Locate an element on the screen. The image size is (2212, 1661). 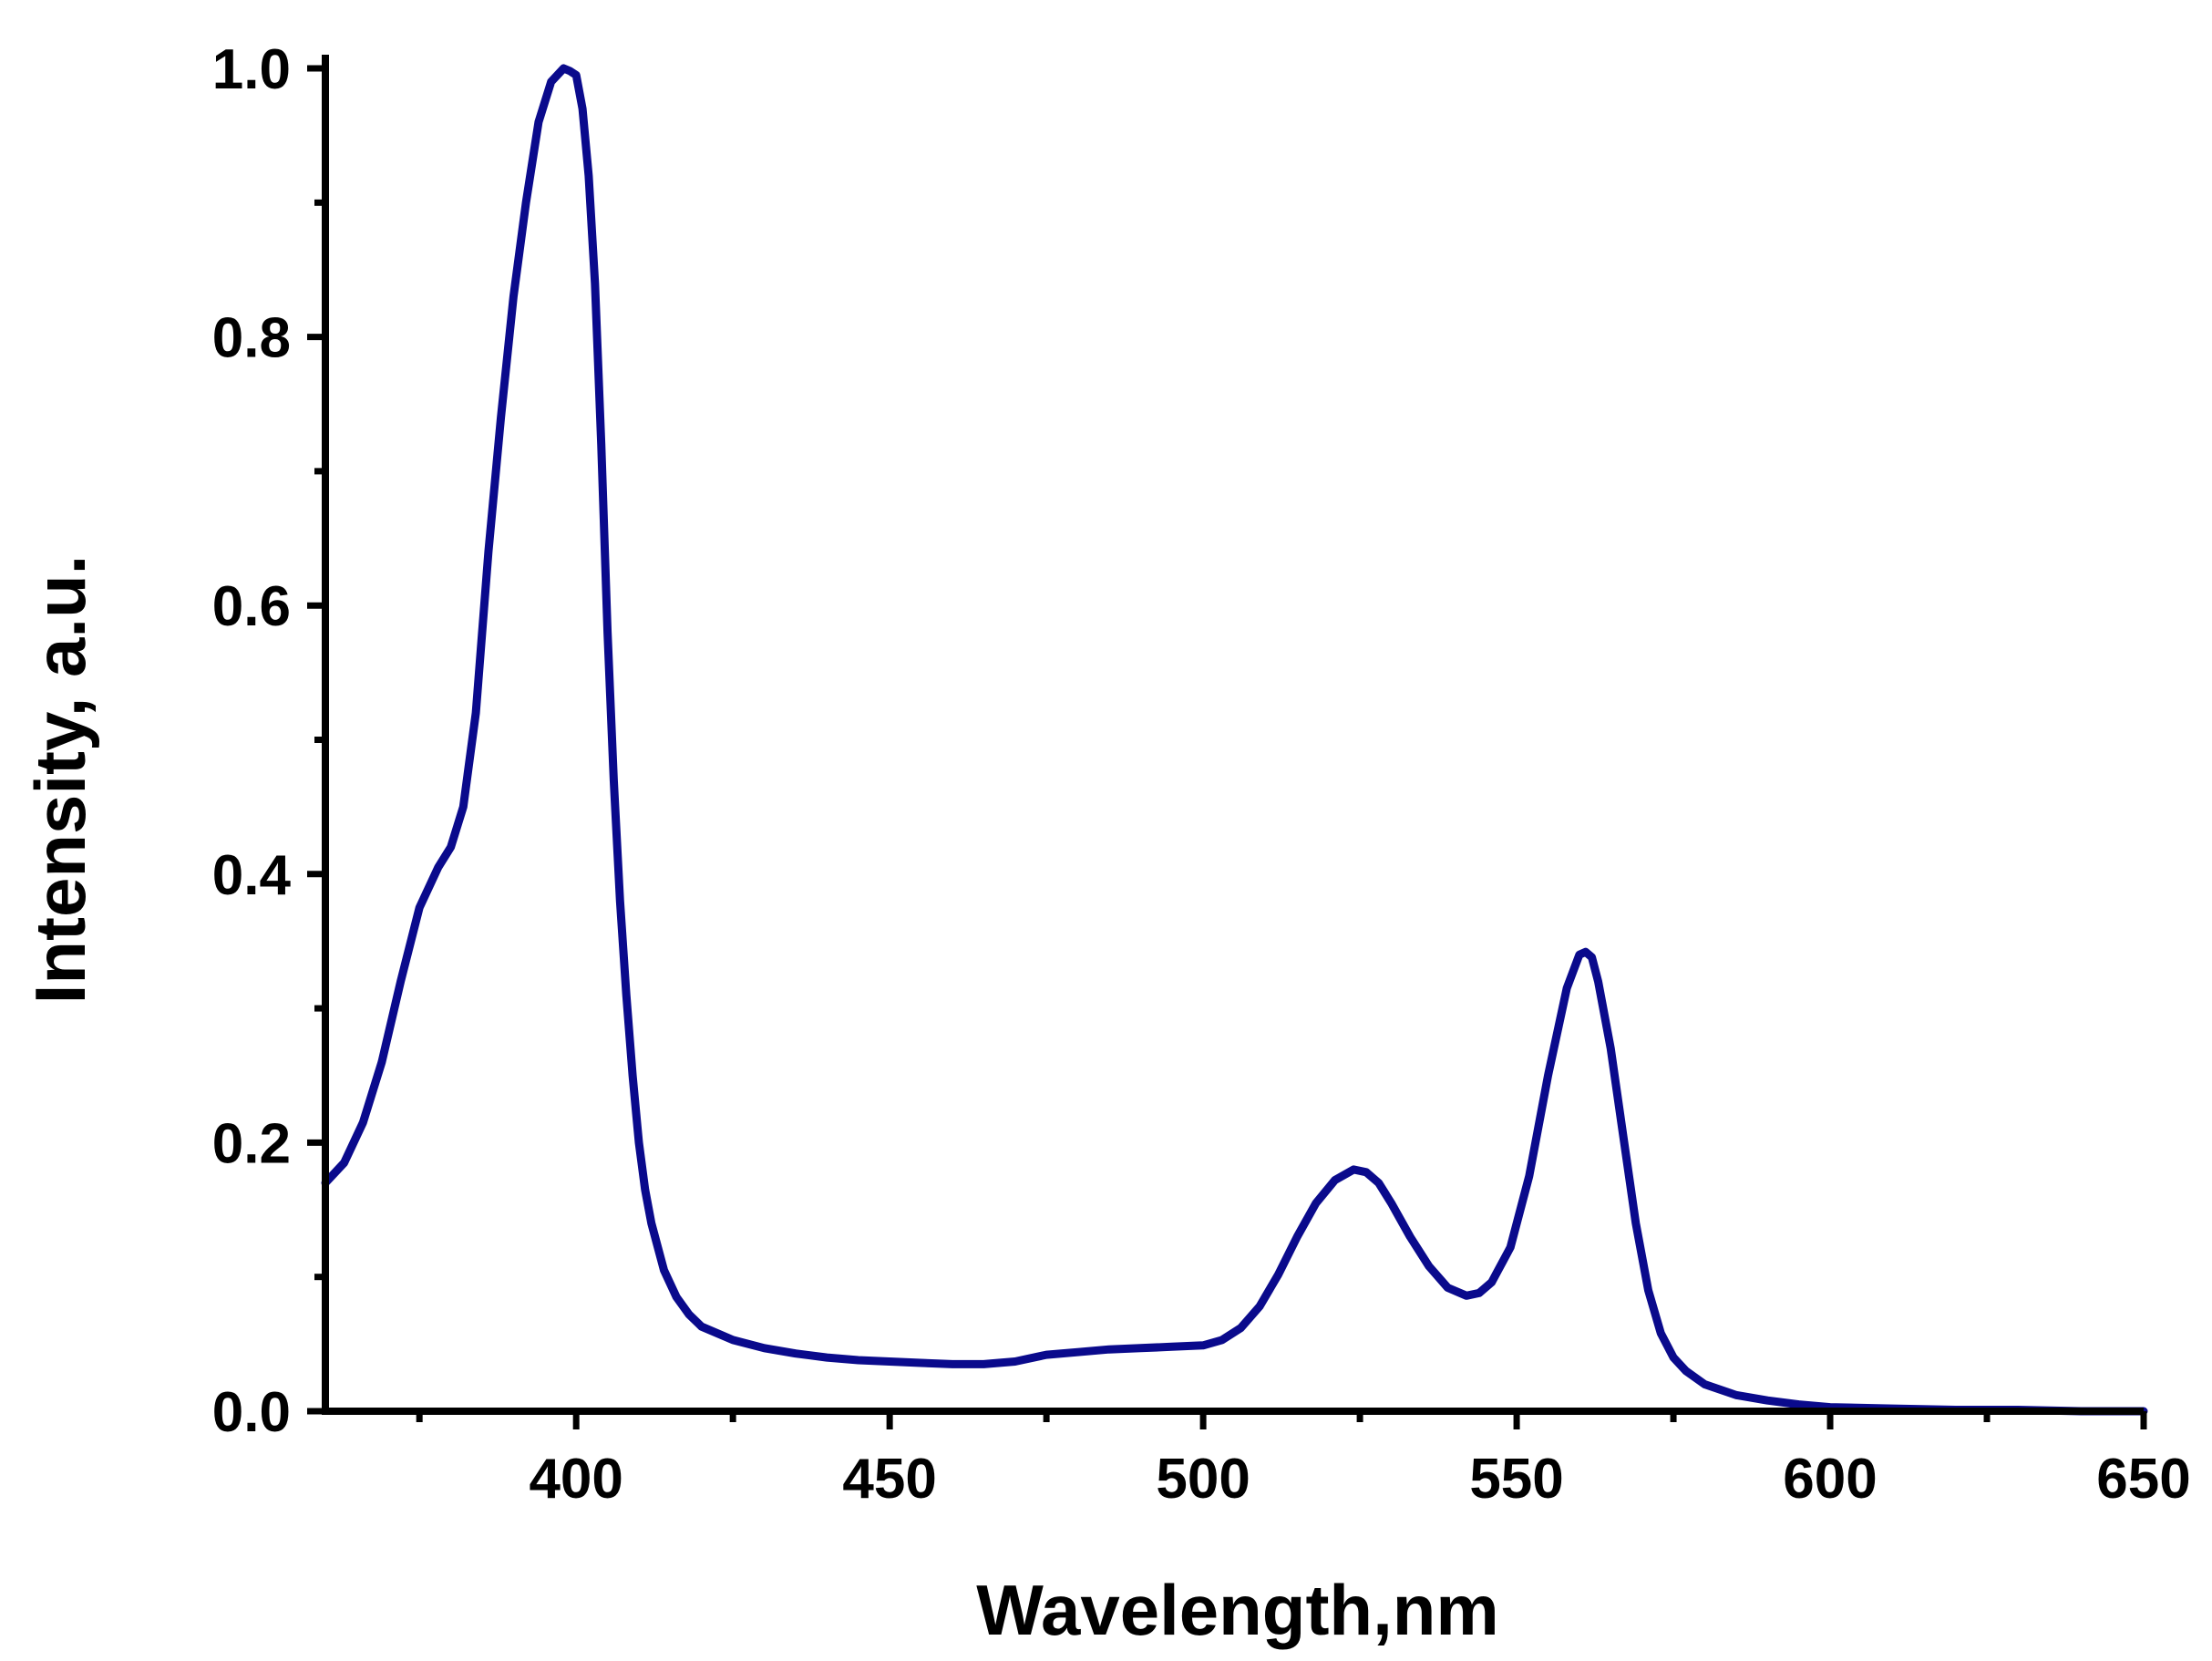
x-tick-label: 650 is located at coordinates (2143, 1479).